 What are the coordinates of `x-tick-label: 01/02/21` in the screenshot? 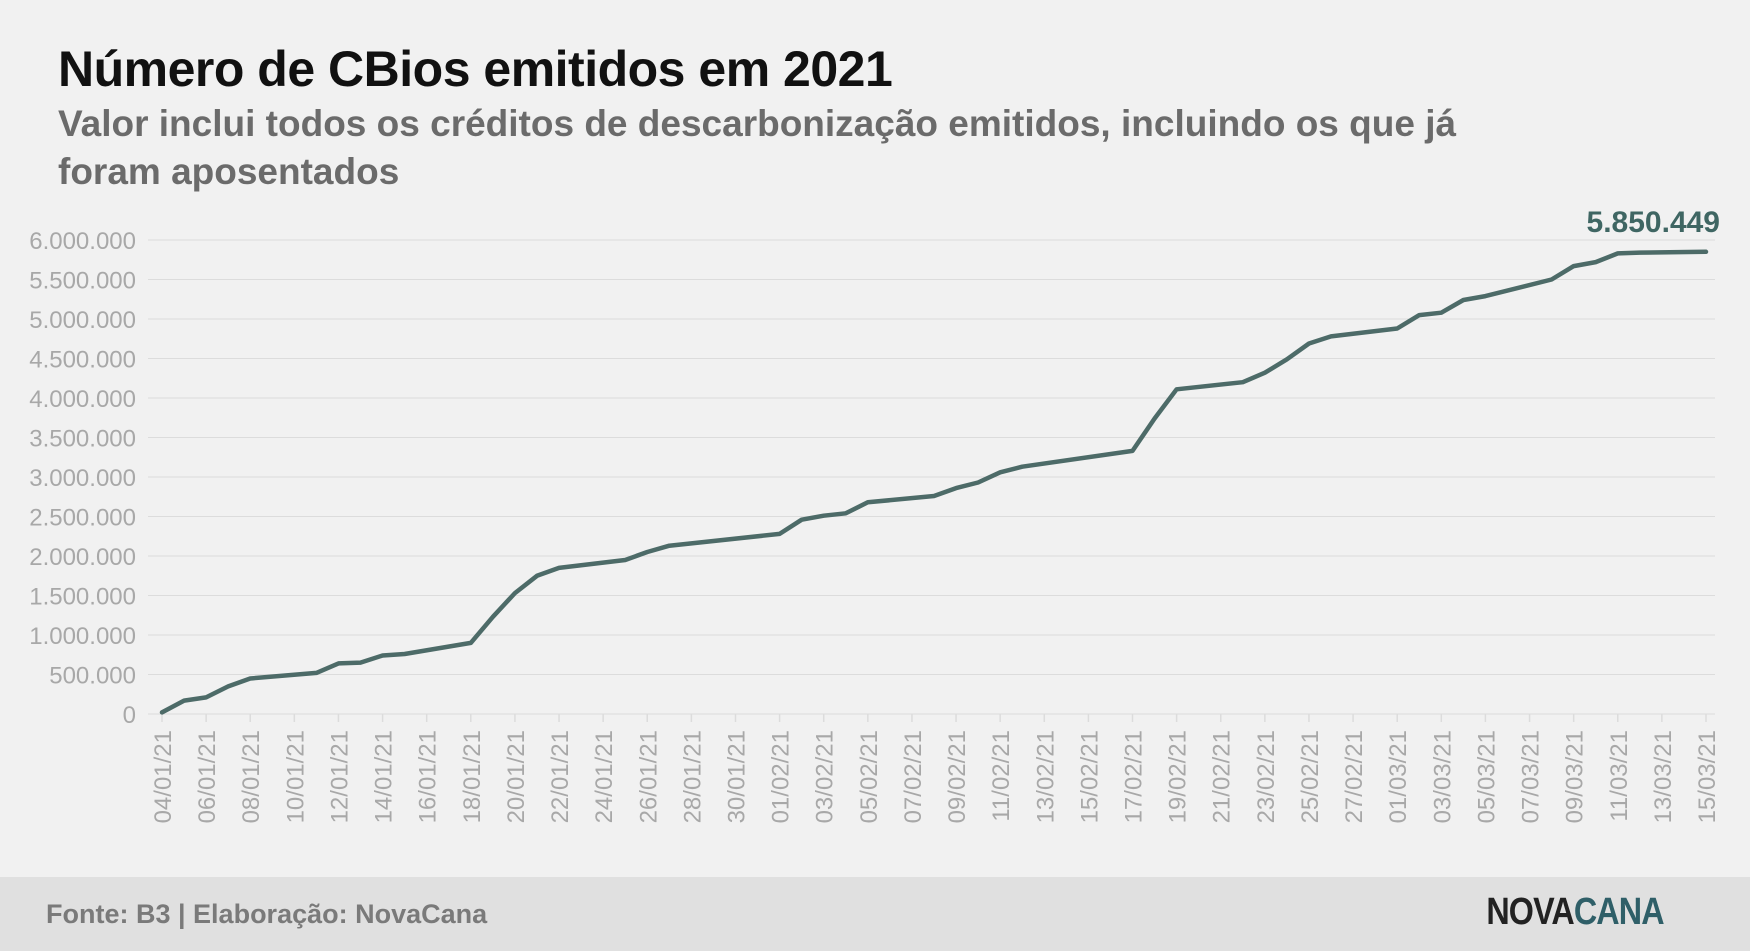 It's located at (781, 776).